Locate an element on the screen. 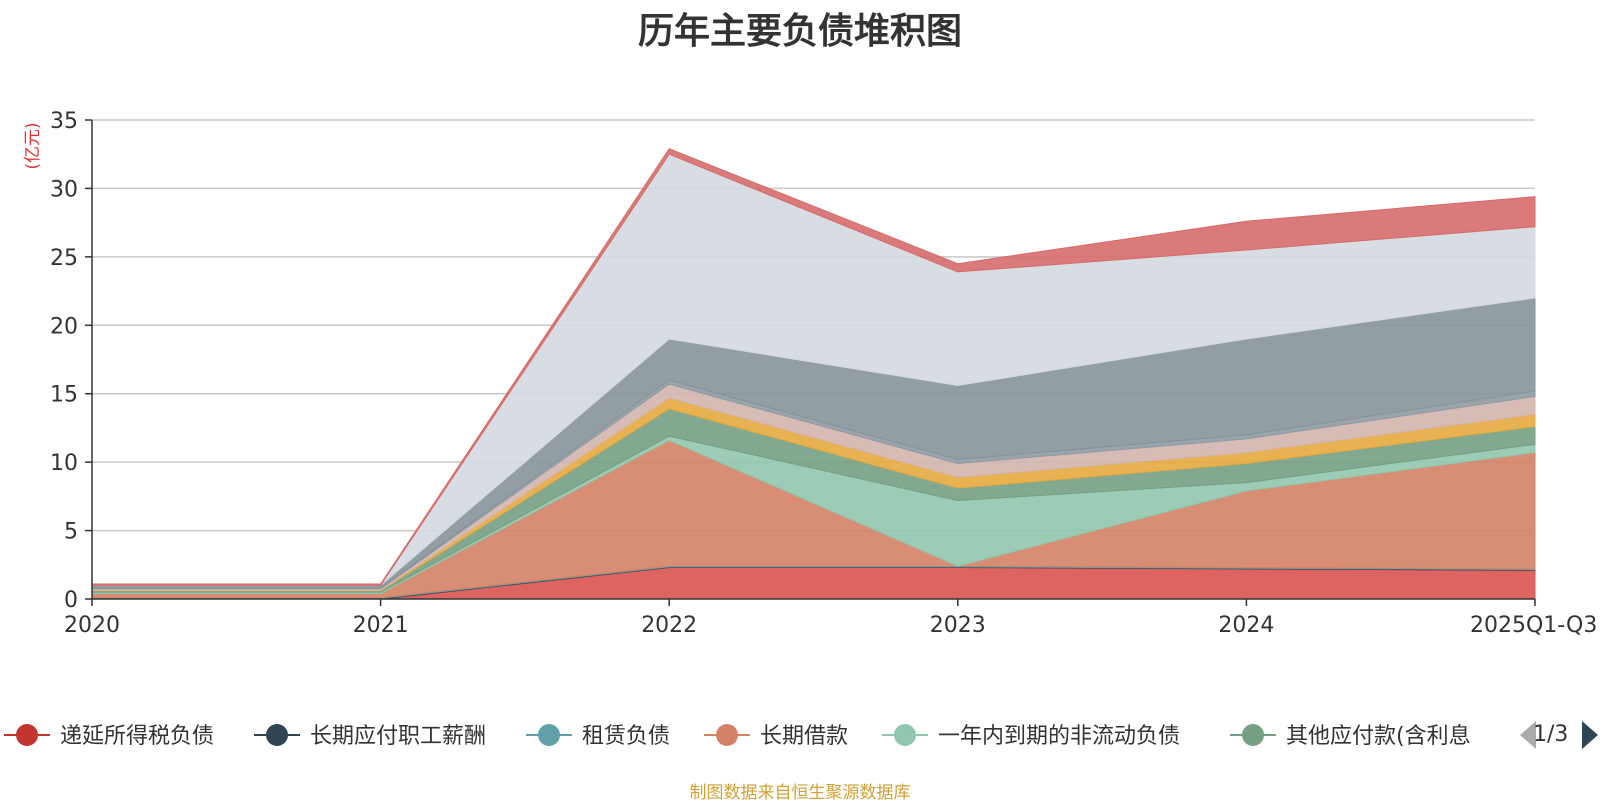 This screenshot has height=803, width=1600. legend-label: 一年内到期的非流动负债 is located at coordinates (1059, 736).